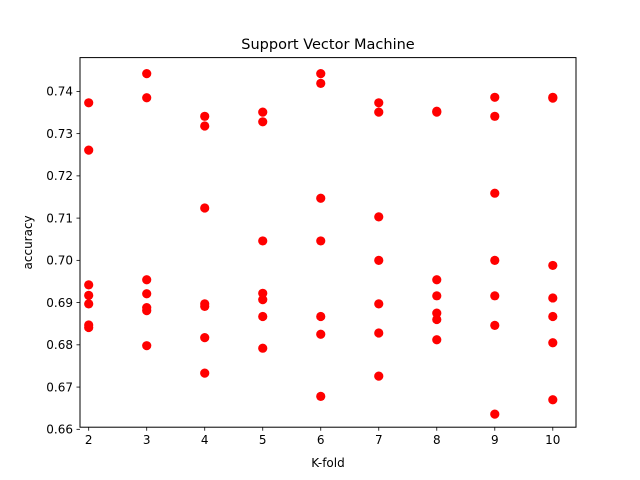 The image size is (640, 480). Describe the element at coordinates (59, 218) in the screenshot. I see `y-tick-label: 0.71` at that location.